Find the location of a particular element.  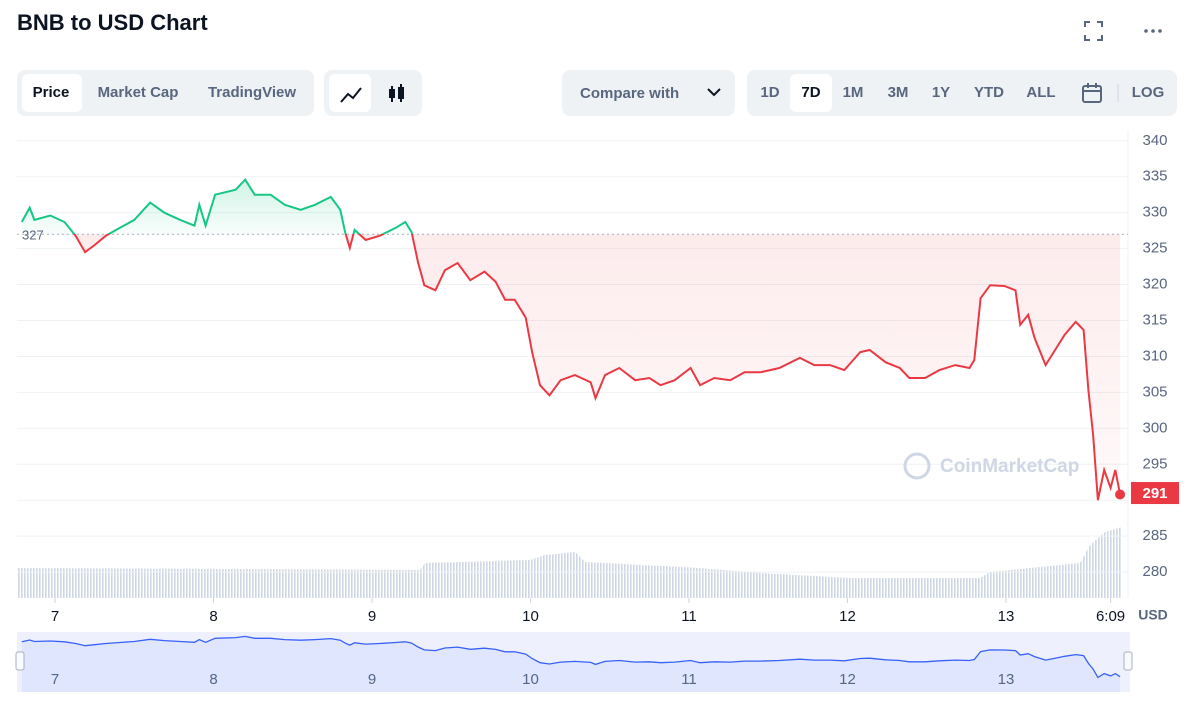

chevron is located at coordinates (714, 92).